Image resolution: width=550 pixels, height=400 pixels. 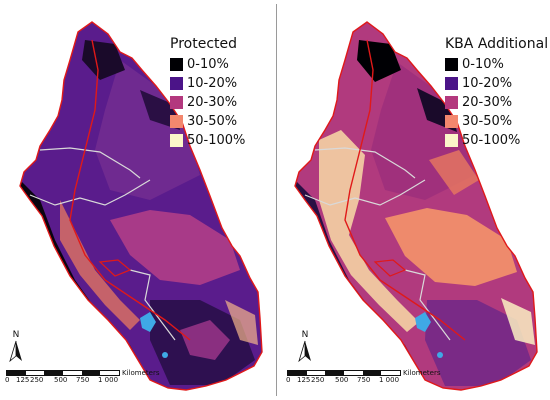 I want to click on legend-title: Protected, so click(x=203, y=44).